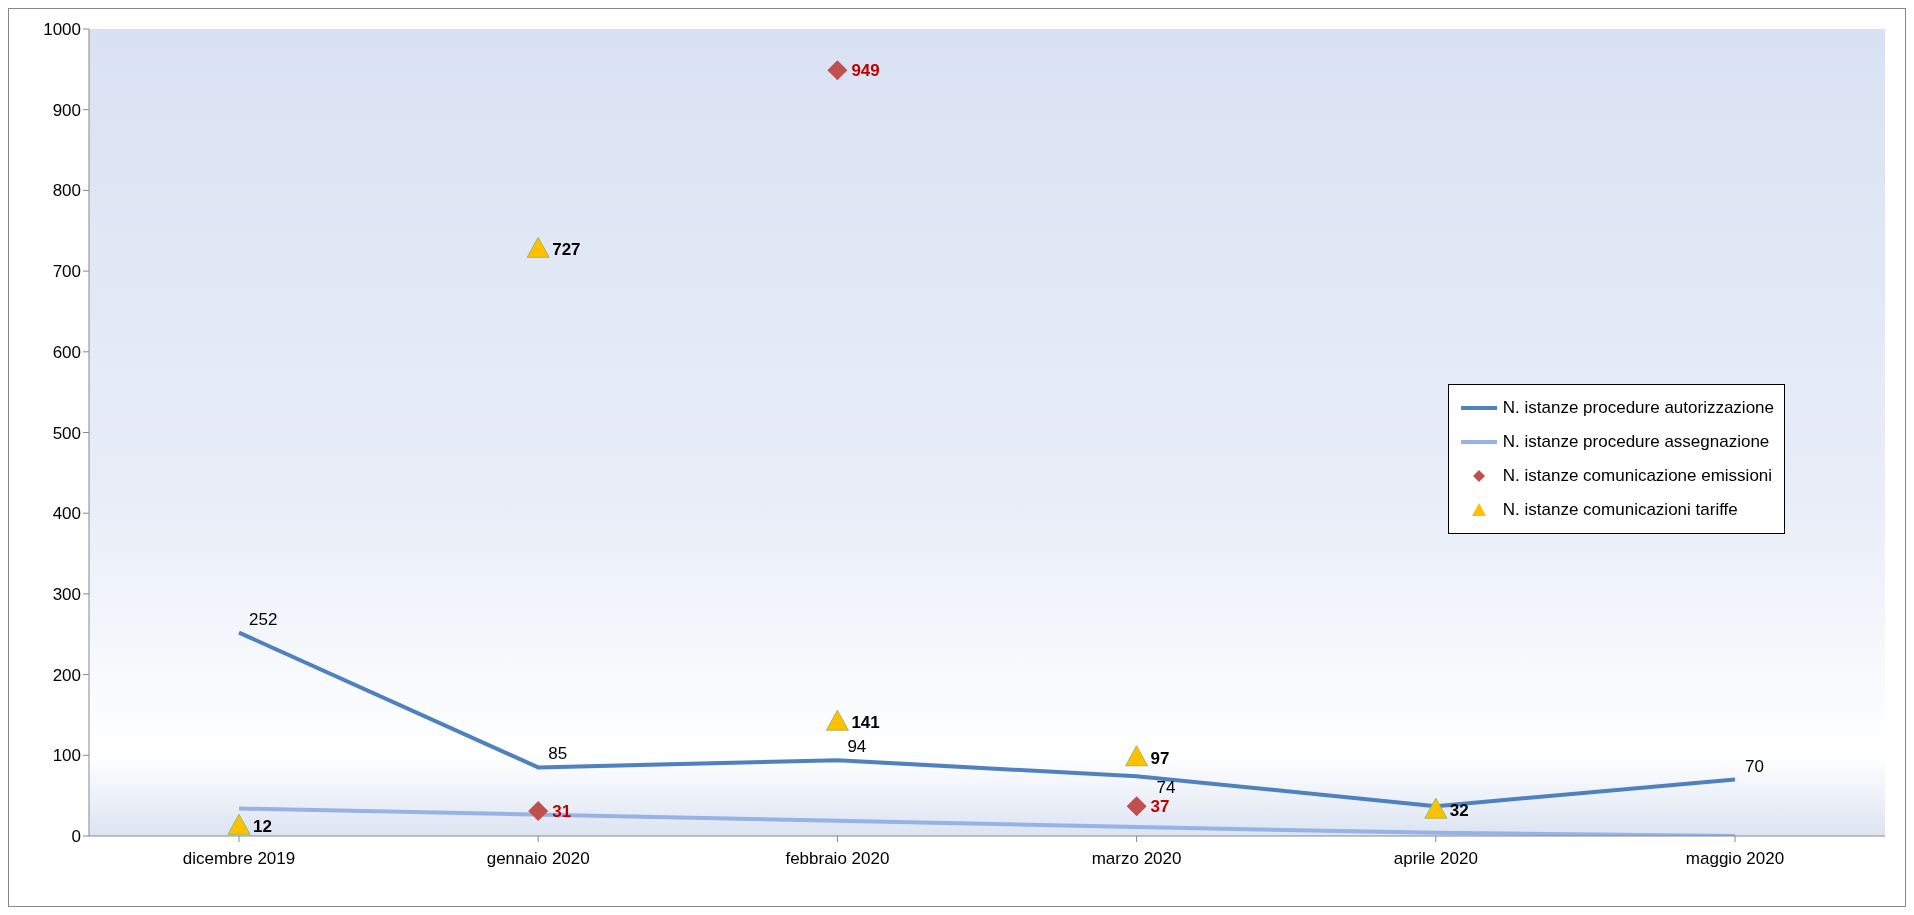 The image size is (1914, 915). What do you see at coordinates (66, 191) in the screenshot?
I see `y-tick-label: 800` at bounding box center [66, 191].